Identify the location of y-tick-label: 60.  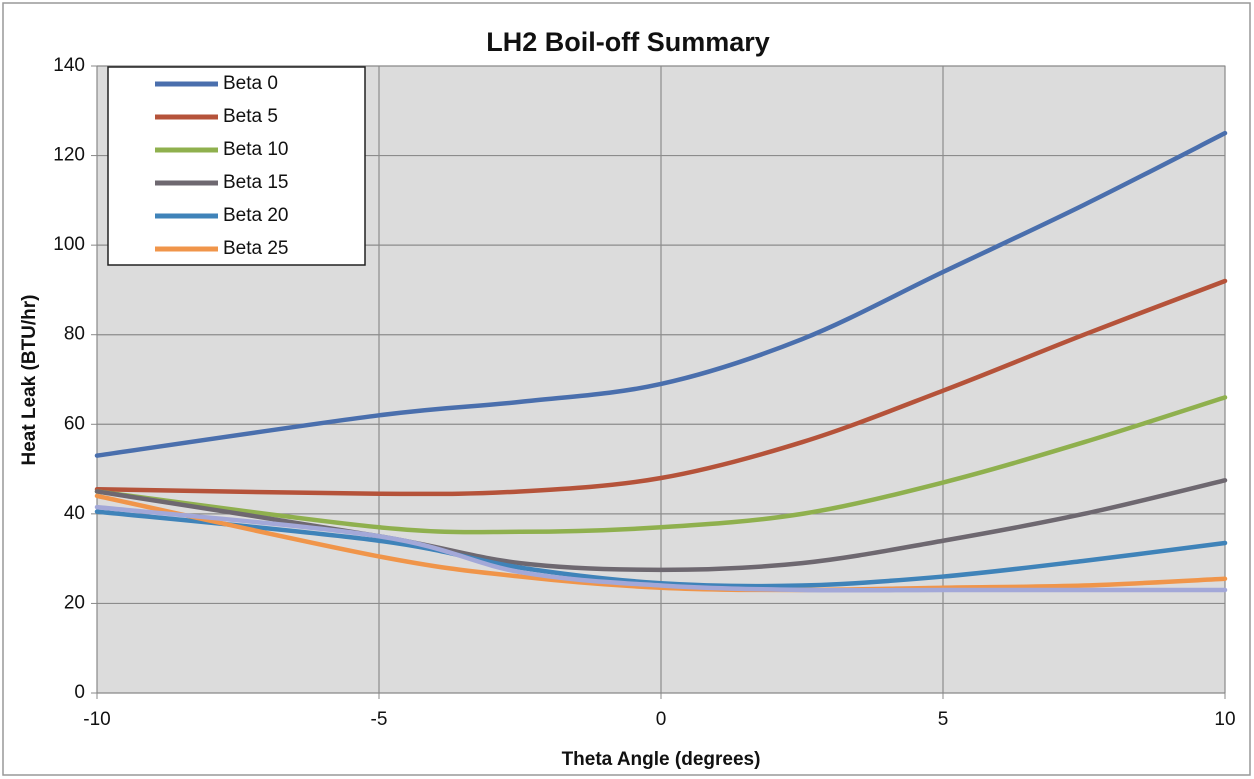
(74, 423).